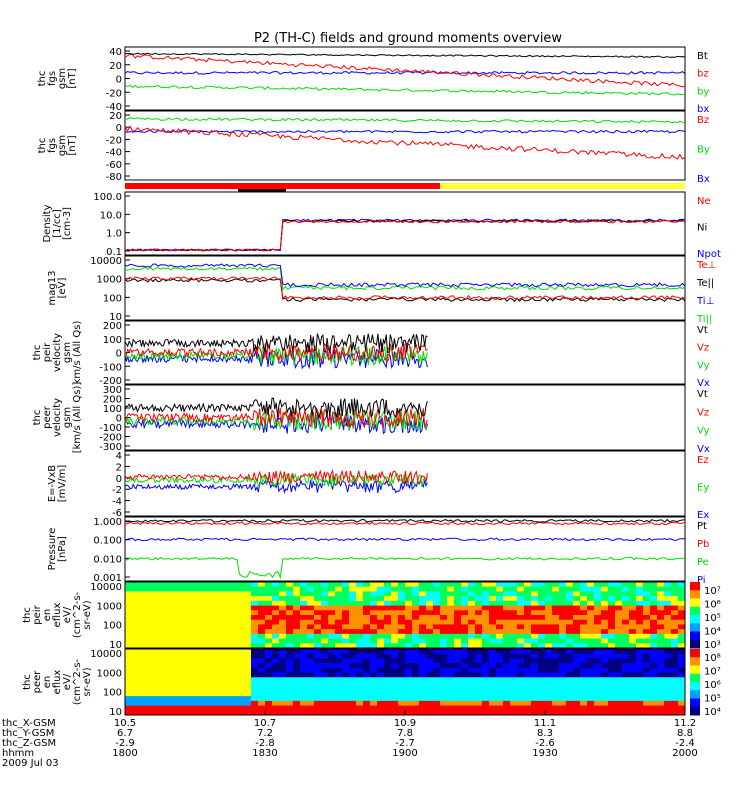 Image resolution: width=750 pixels, height=800 pixels. Describe the element at coordinates (702, 56) in the screenshot. I see `legend-item: Bt` at that location.